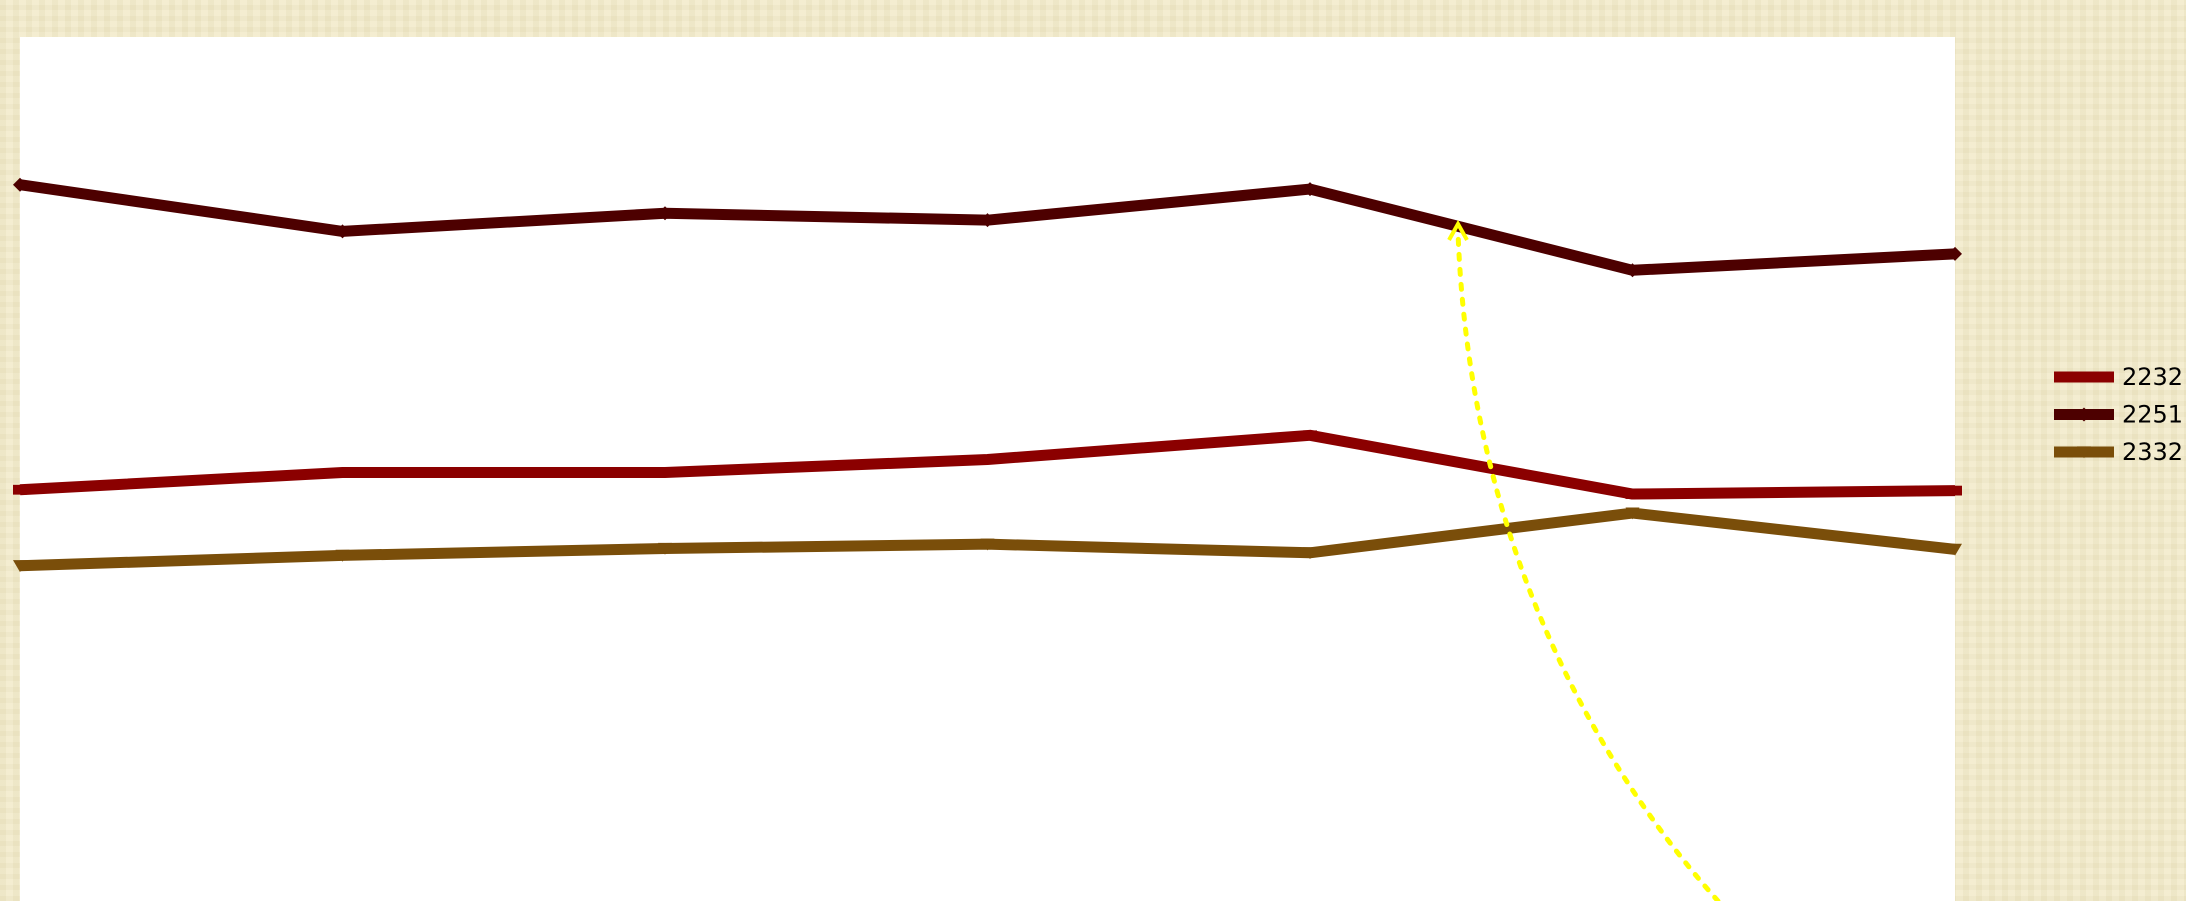 The image size is (2186, 901). I want to click on legend-label-2332: 2332, so click(2152, 452).